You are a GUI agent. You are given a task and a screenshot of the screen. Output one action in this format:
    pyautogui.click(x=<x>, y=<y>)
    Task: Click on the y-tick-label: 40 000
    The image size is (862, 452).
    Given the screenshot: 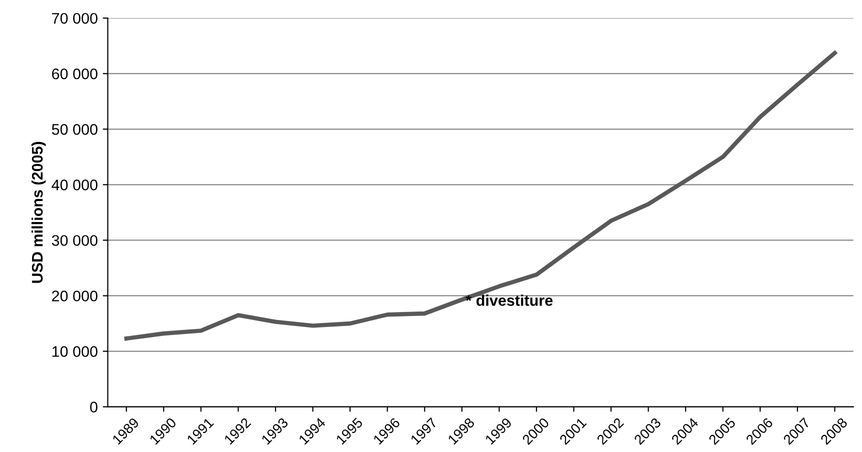 What is the action you would take?
    pyautogui.click(x=75, y=185)
    